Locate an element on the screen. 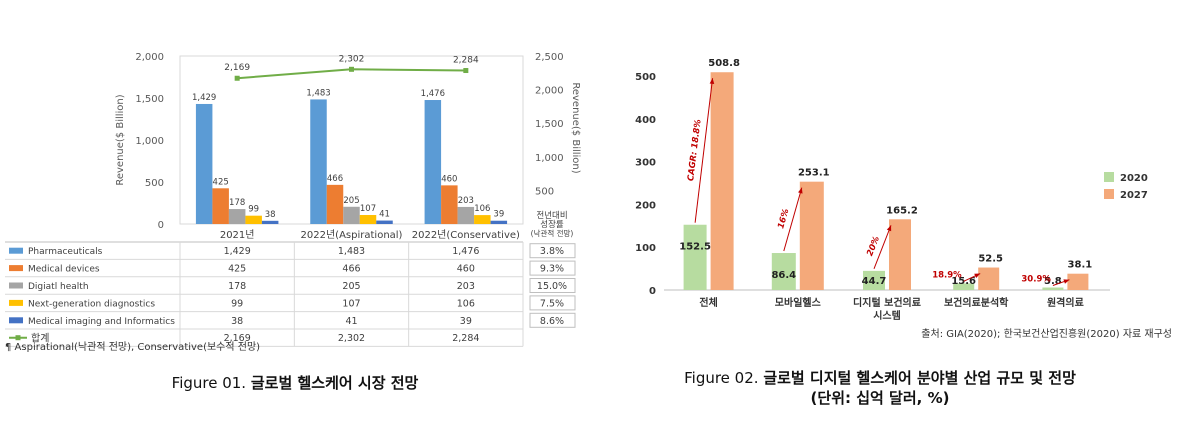 The image size is (1188, 425). table-cell: 2,169 is located at coordinates (237, 338).